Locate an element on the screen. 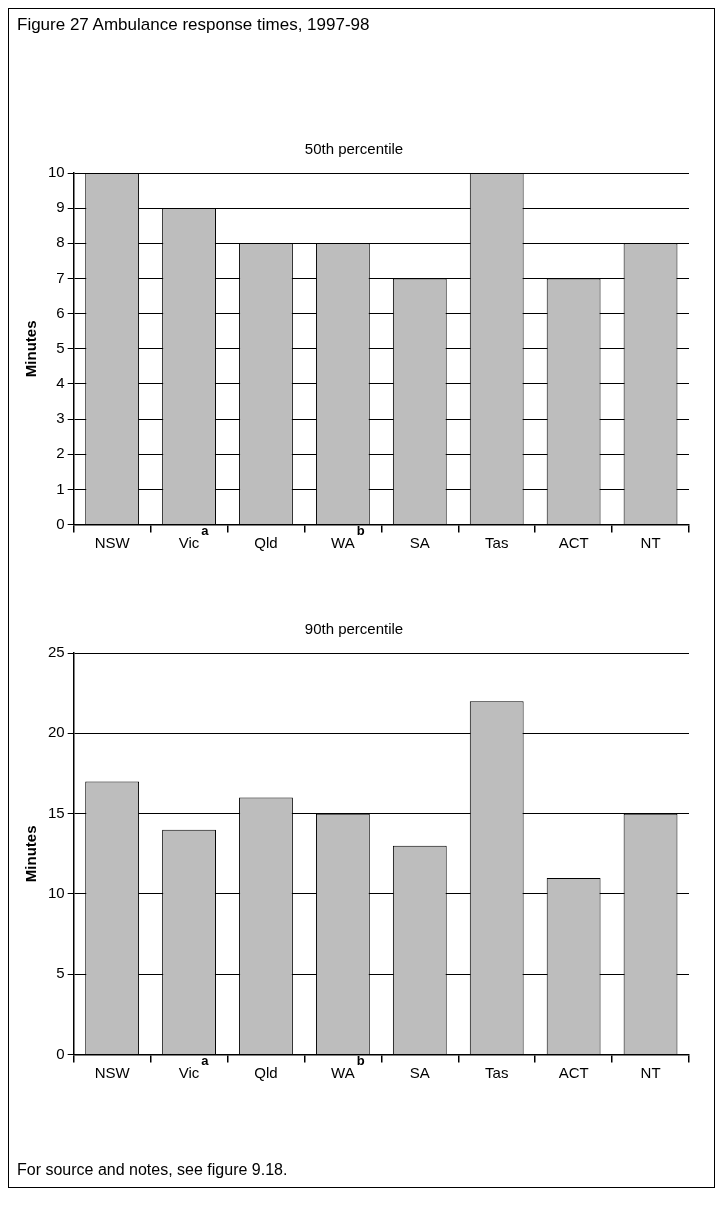 Image resolution: width=723 pixels, height=1208 pixels. y-tick-label: 6 is located at coordinates (60, 312).